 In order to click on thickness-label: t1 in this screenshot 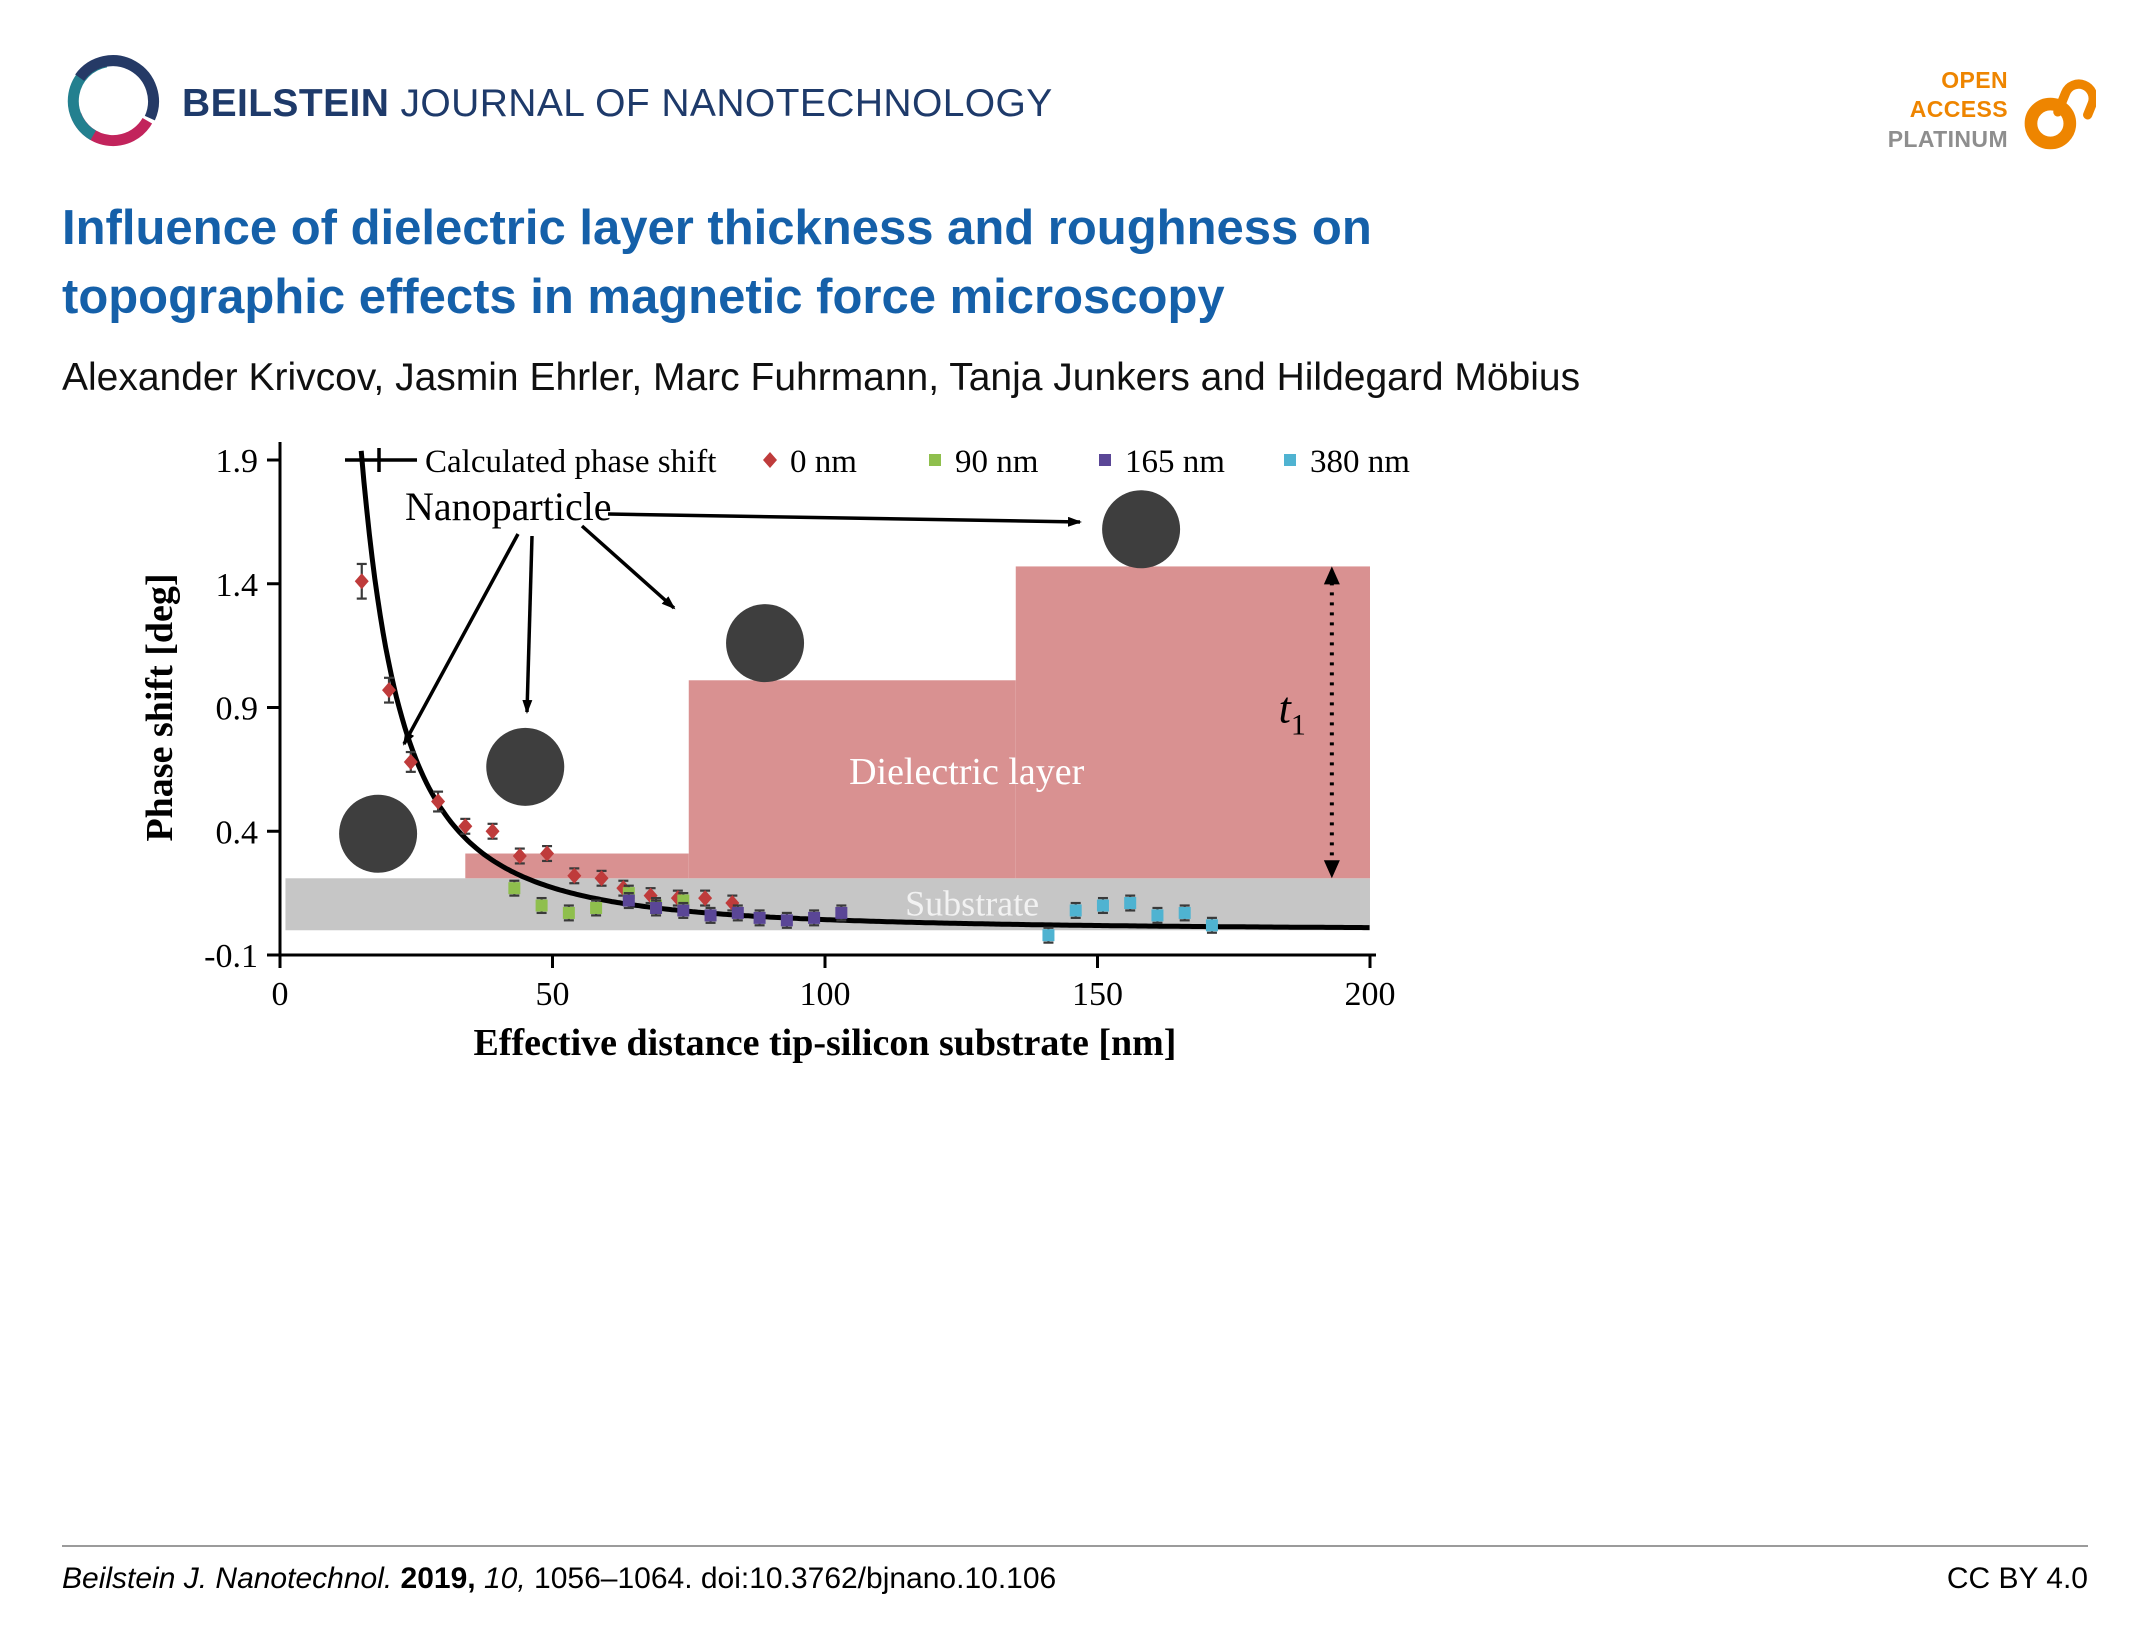, I will do `click(1292, 712)`.